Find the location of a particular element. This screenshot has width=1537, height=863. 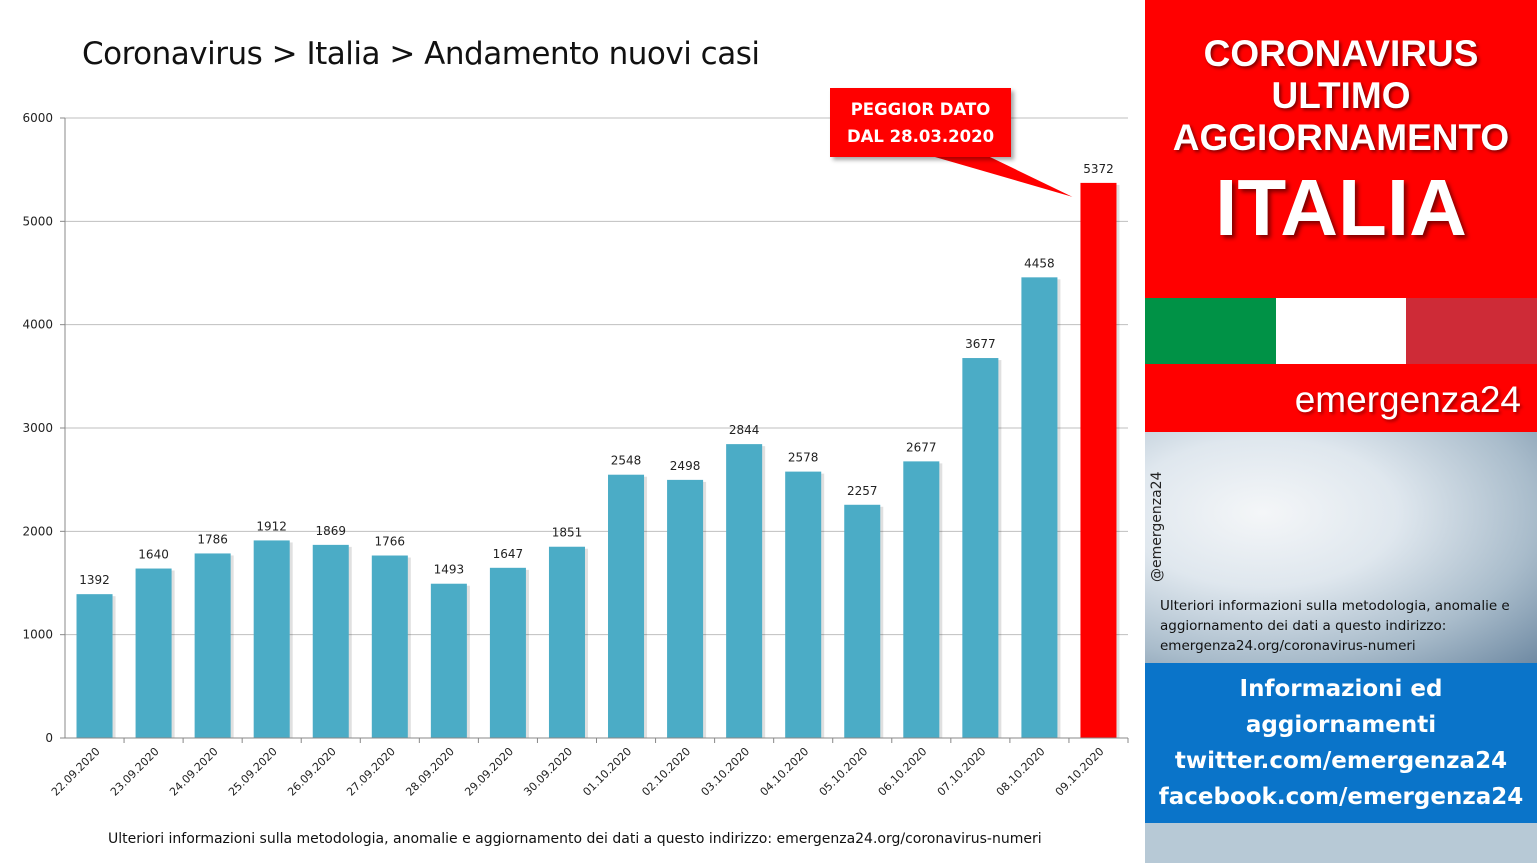

info-line-2: aggiornamenti is located at coordinates (1341, 725).